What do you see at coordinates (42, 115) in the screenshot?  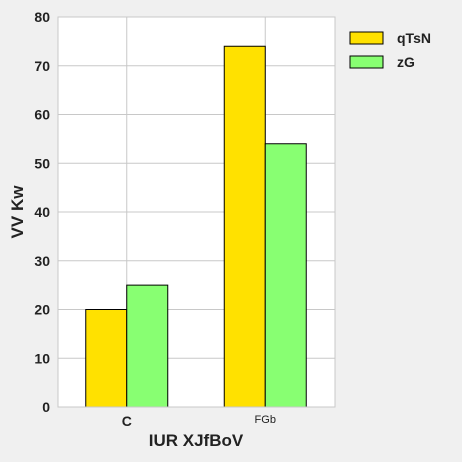 I see `y-tick-label: 60` at bounding box center [42, 115].